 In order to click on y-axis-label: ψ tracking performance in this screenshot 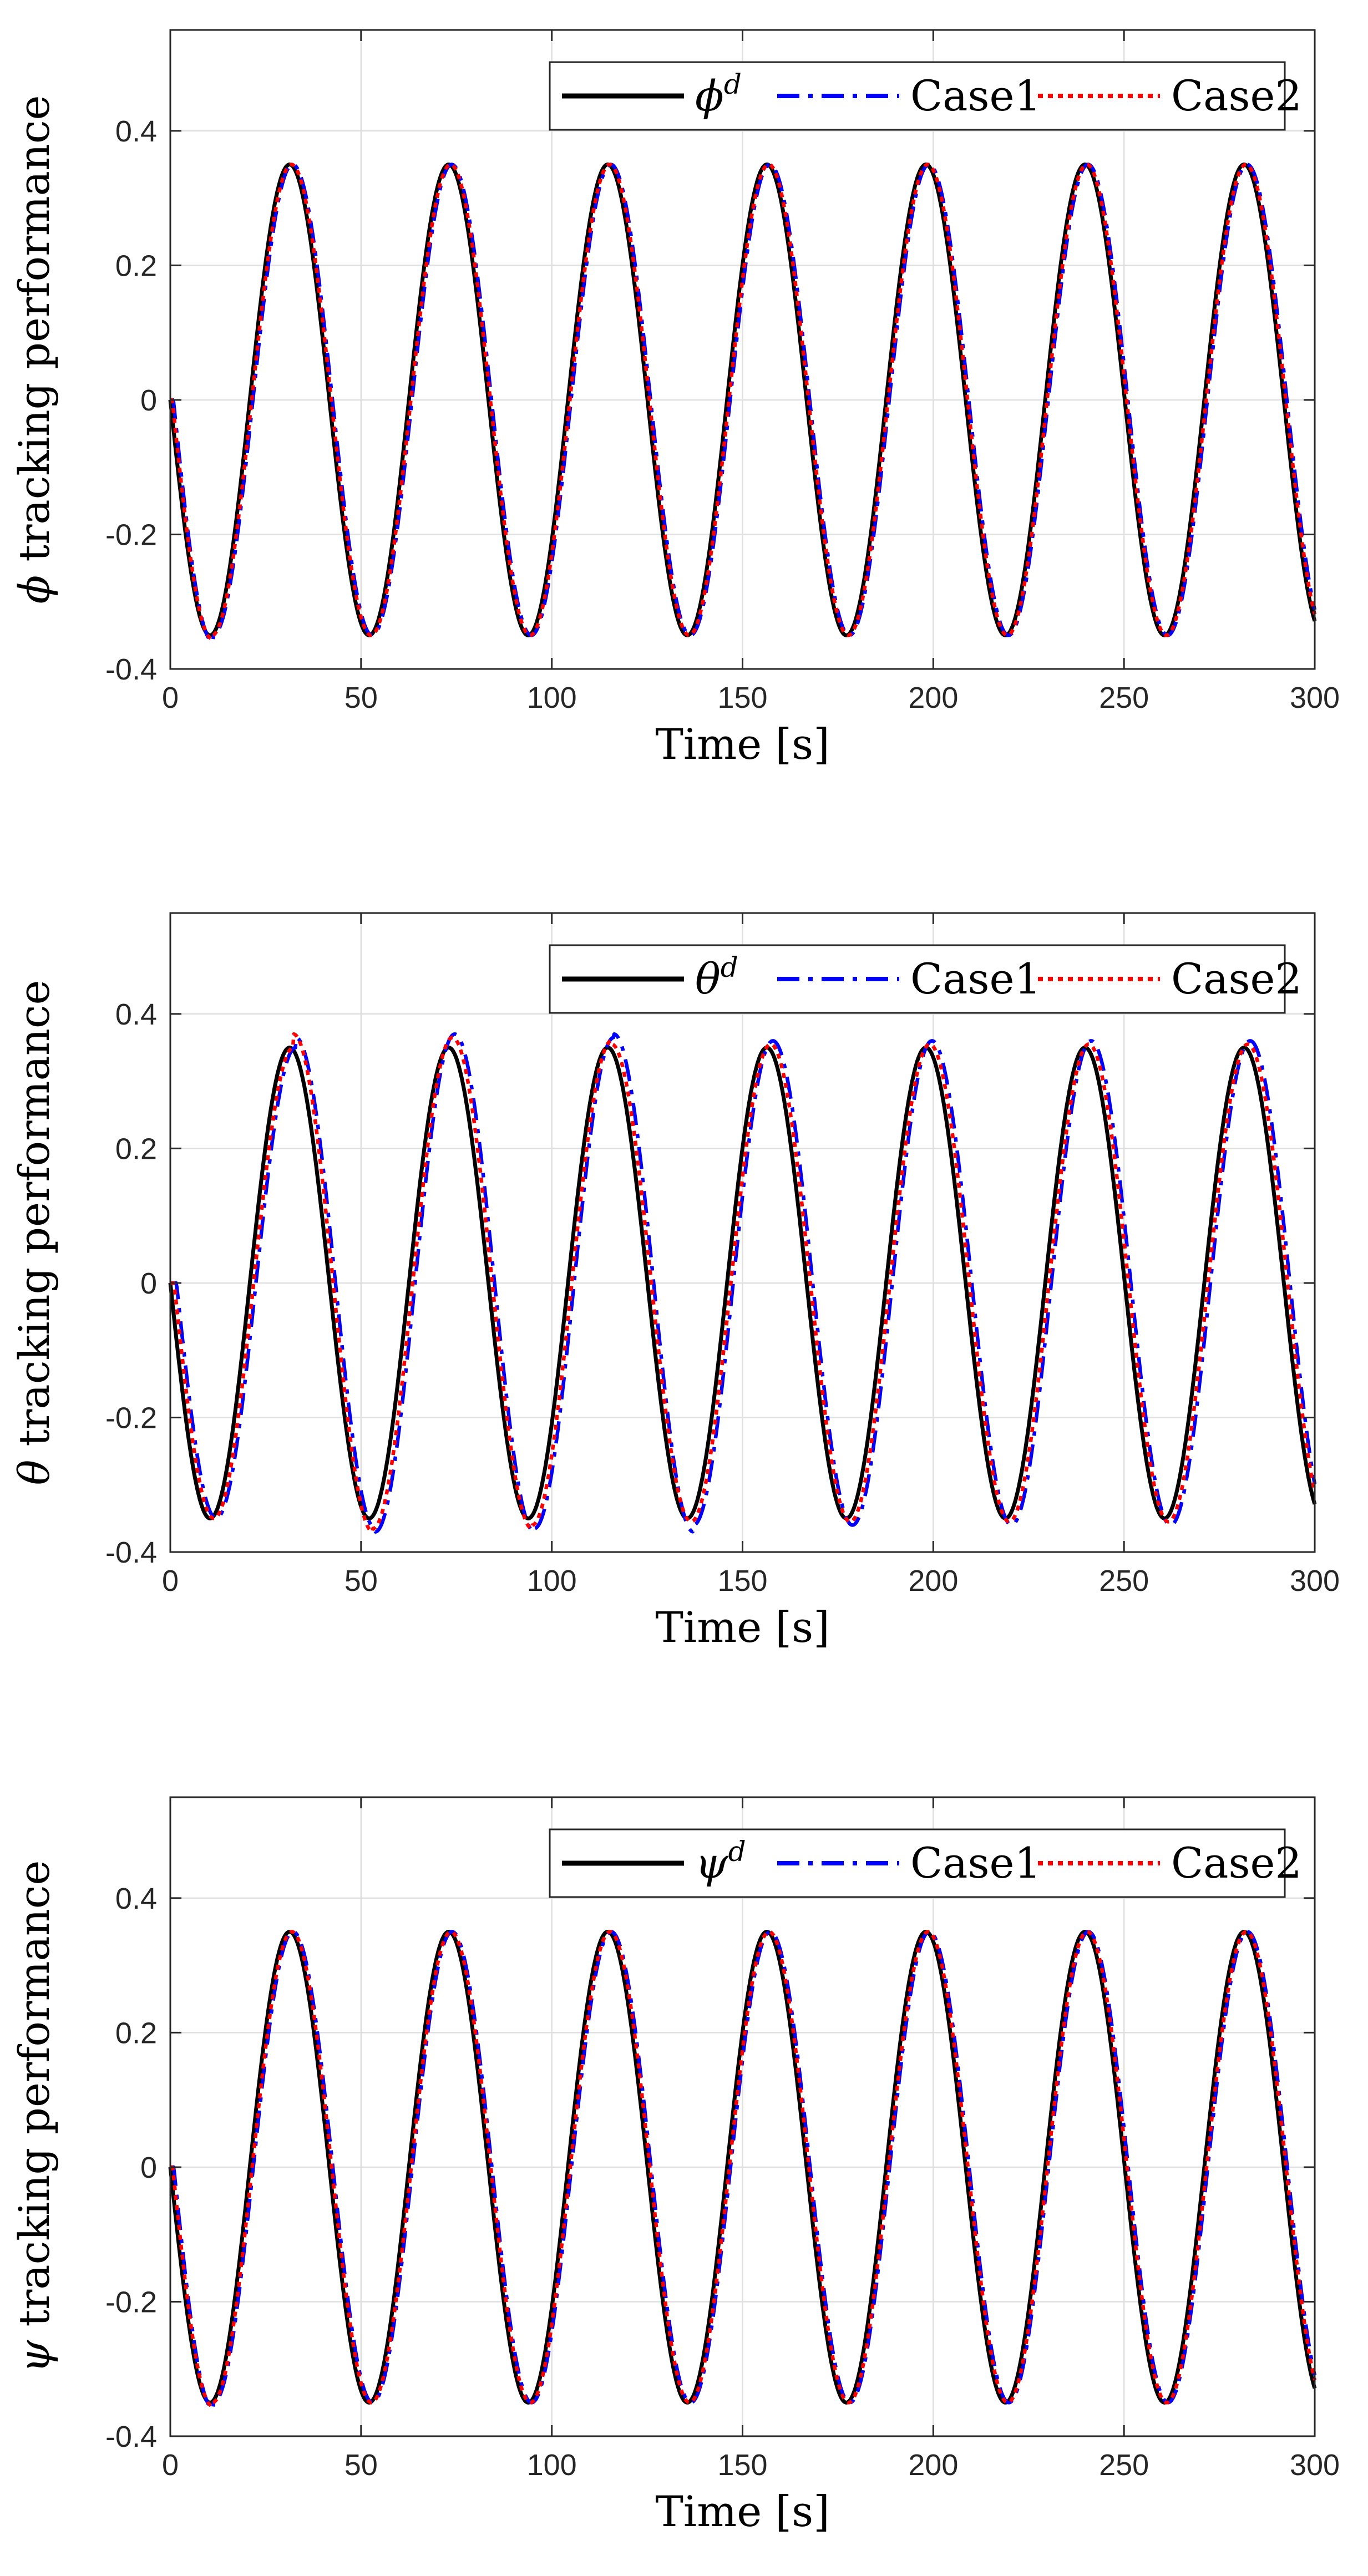, I will do `click(34, 2117)`.